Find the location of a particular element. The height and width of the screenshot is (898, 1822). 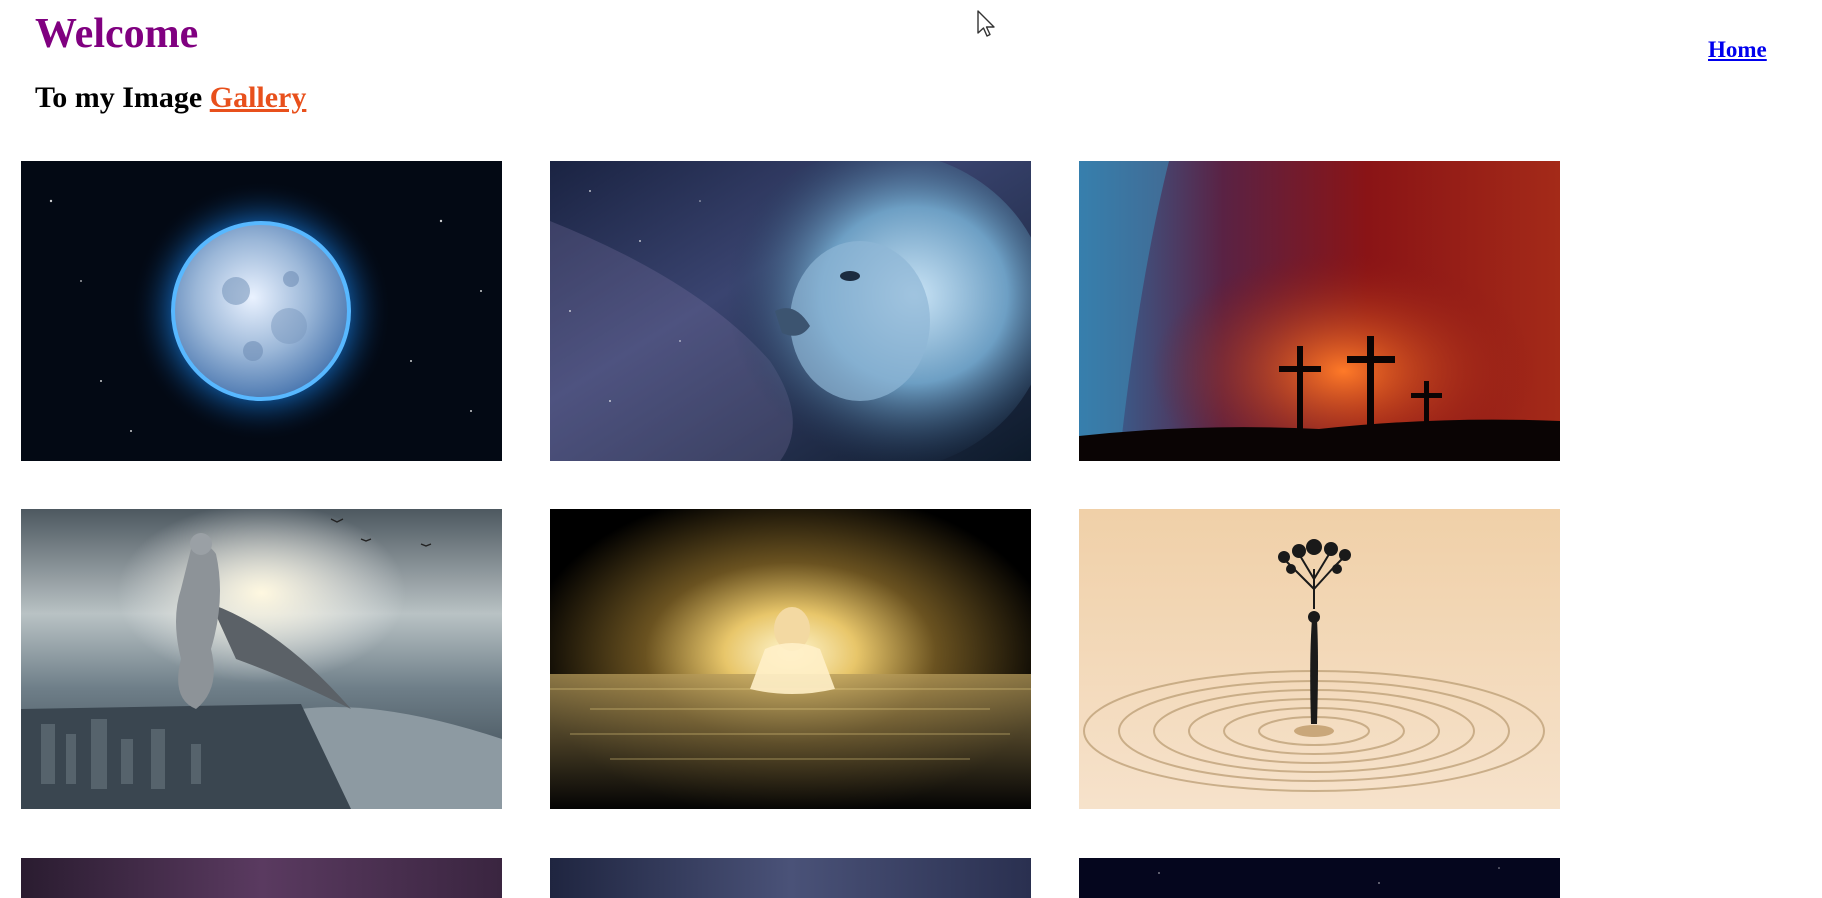

gallery-image-woman-in-light is located at coordinates (790, 659).